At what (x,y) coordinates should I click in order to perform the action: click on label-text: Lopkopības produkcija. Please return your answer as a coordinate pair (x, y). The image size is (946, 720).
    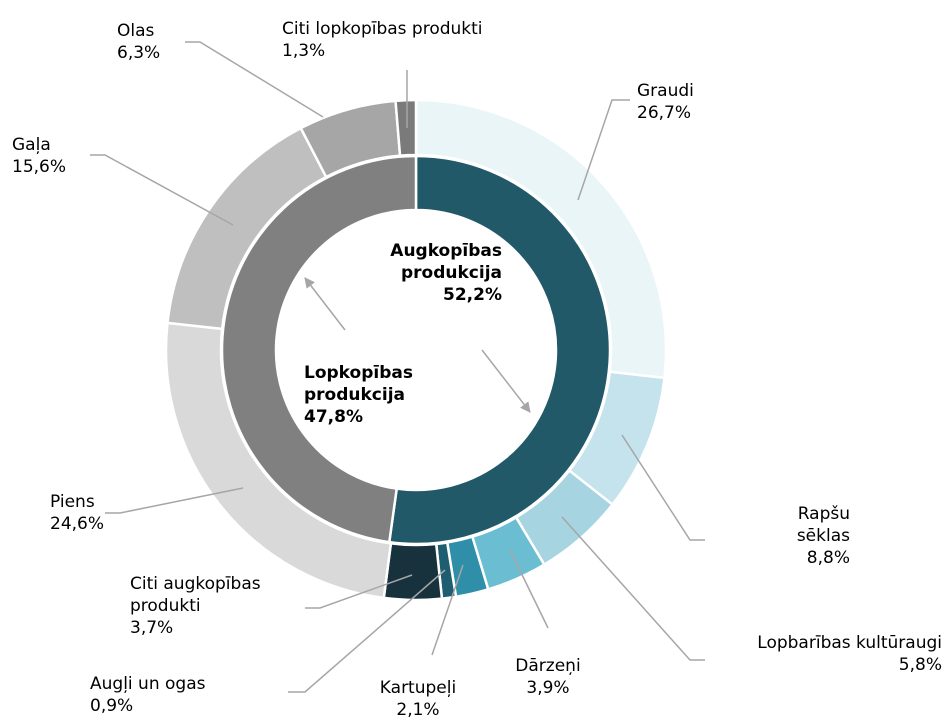
    Looking at the image, I should click on (358, 384).